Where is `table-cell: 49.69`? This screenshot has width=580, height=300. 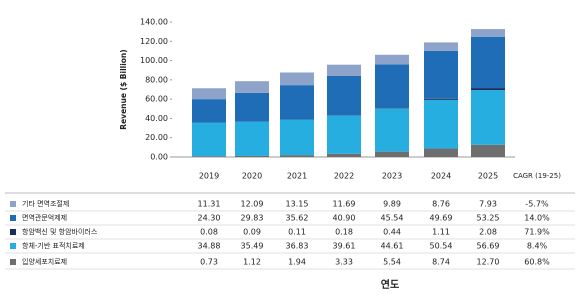 table-cell: 49.69 is located at coordinates (441, 218).